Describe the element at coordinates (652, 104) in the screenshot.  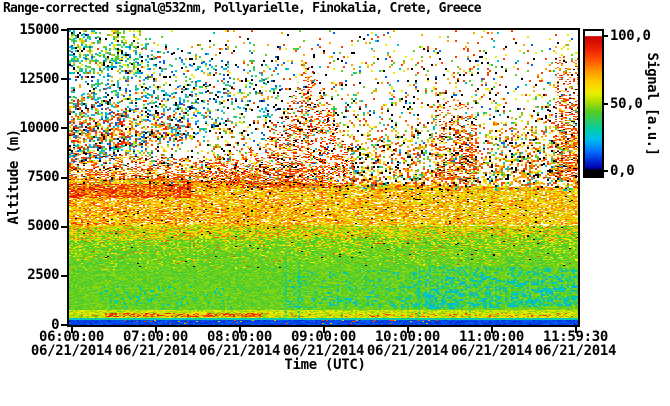
I see `colorbar-title: Signal [a.u.]` at that location.